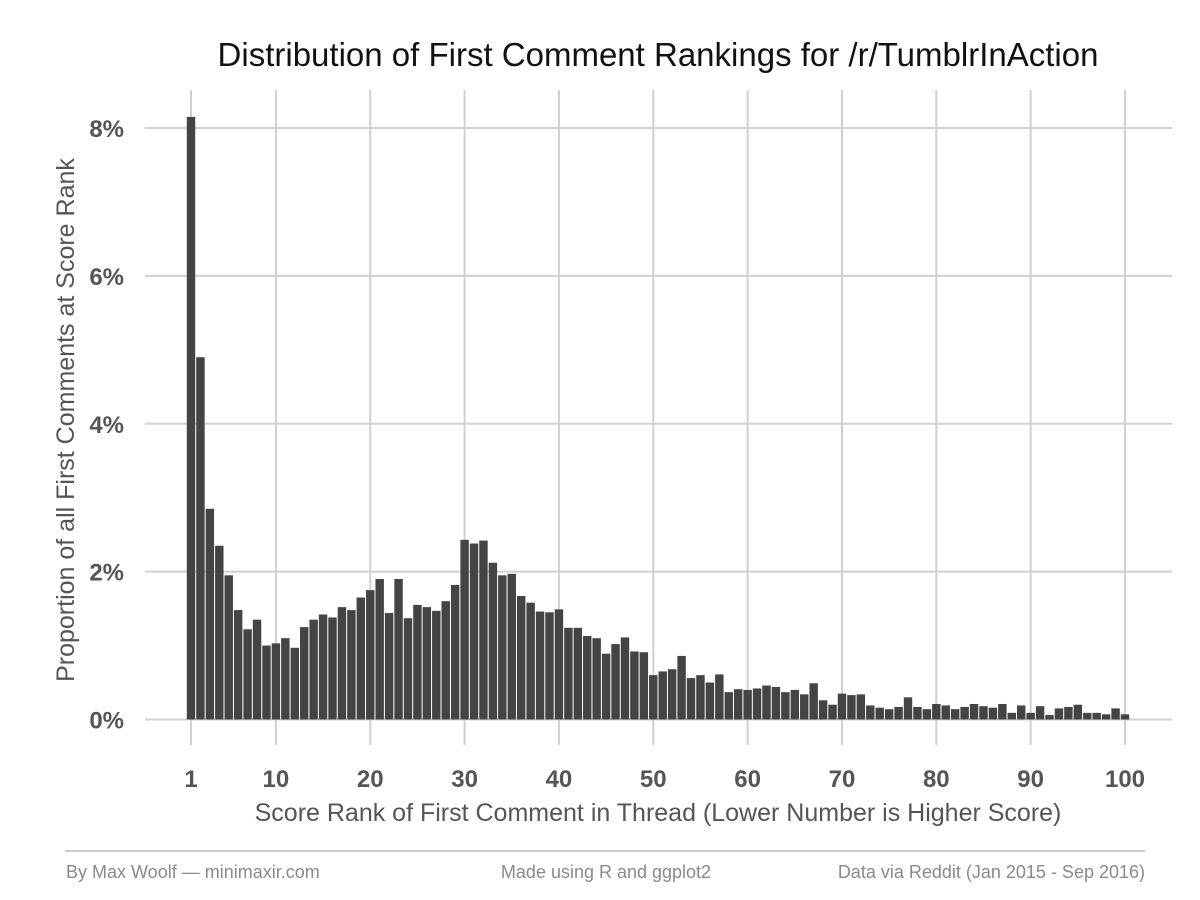  I want to click on x-tick-label: 100, so click(1125, 779).